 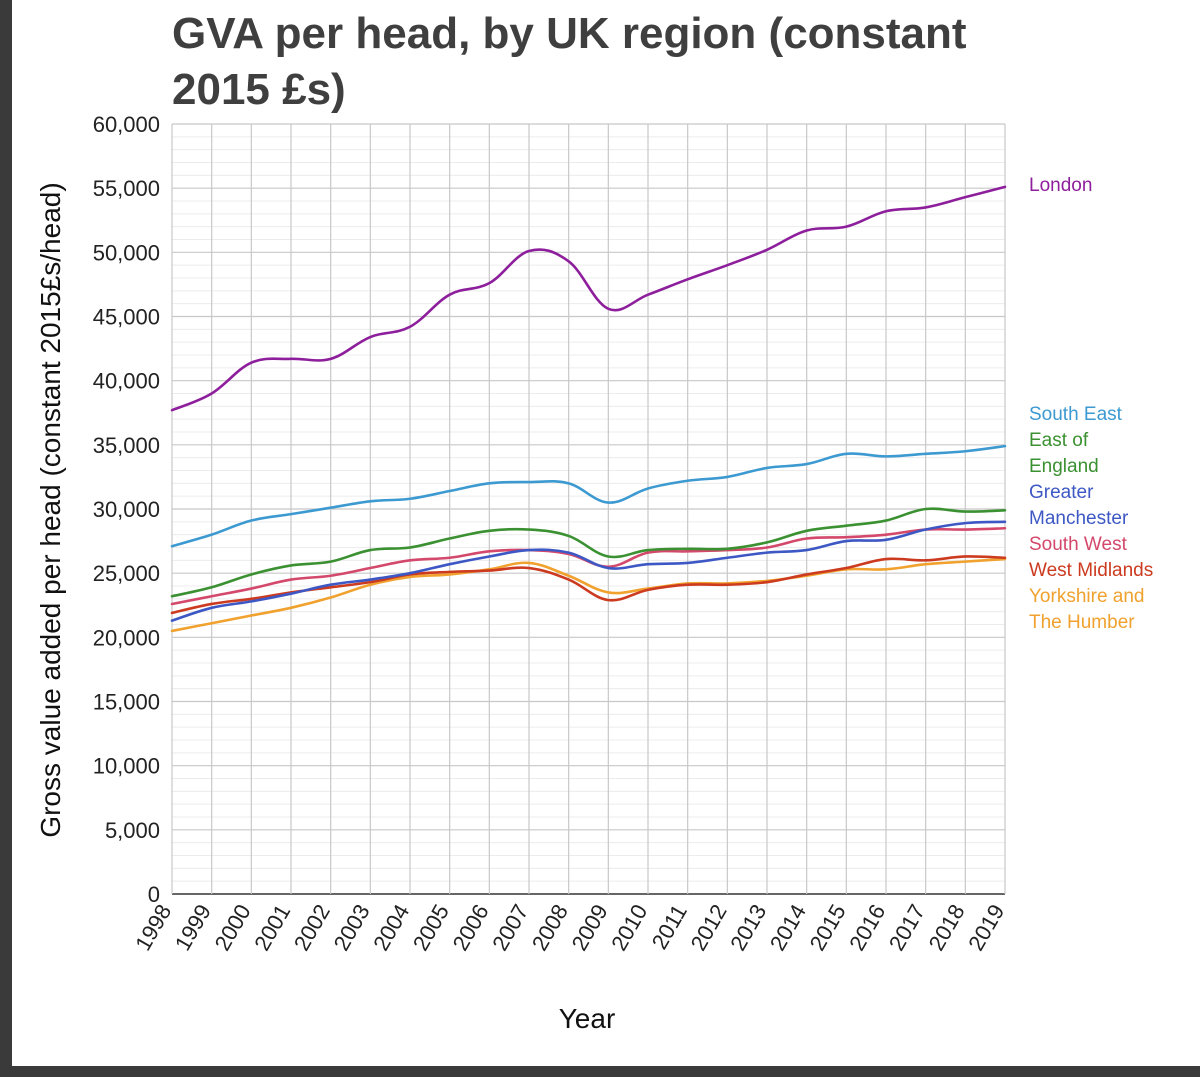 What do you see at coordinates (709, 927) in the screenshot?
I see `x-tick-label: 2012` at bounding box center [709, 927].